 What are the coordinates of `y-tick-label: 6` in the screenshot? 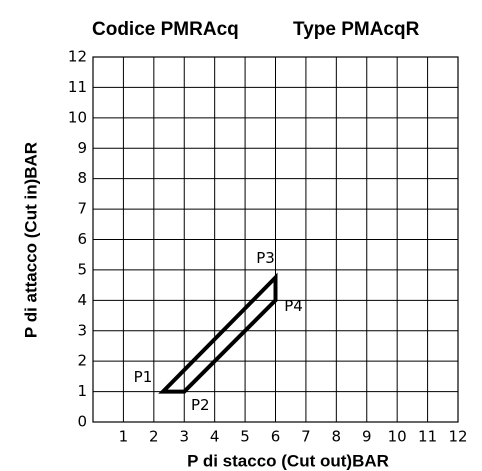 It's located at (82, 239).